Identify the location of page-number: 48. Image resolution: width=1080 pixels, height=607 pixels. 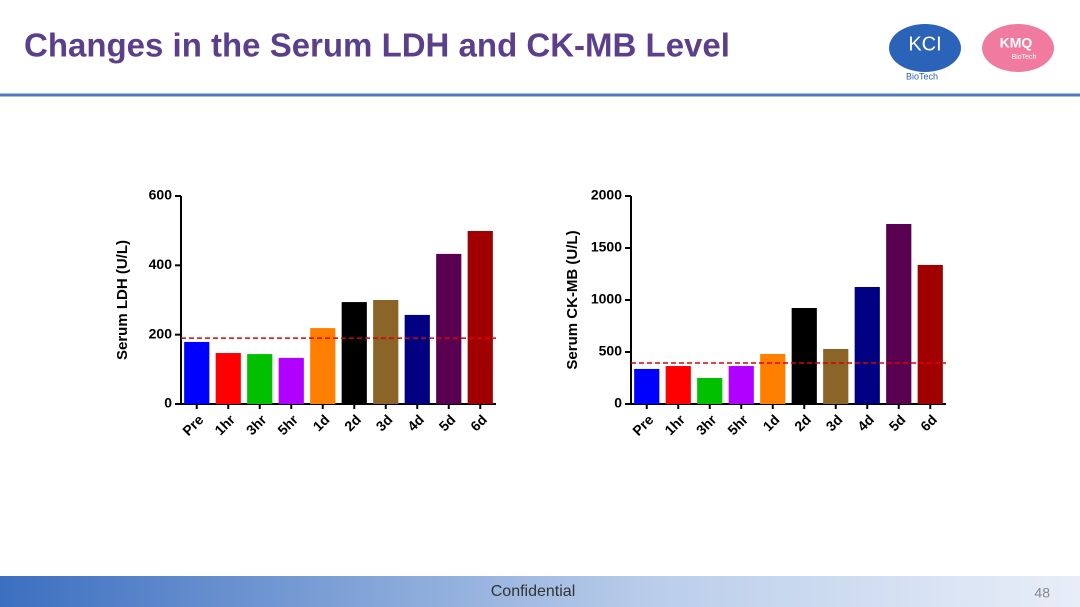
(1042, 593).